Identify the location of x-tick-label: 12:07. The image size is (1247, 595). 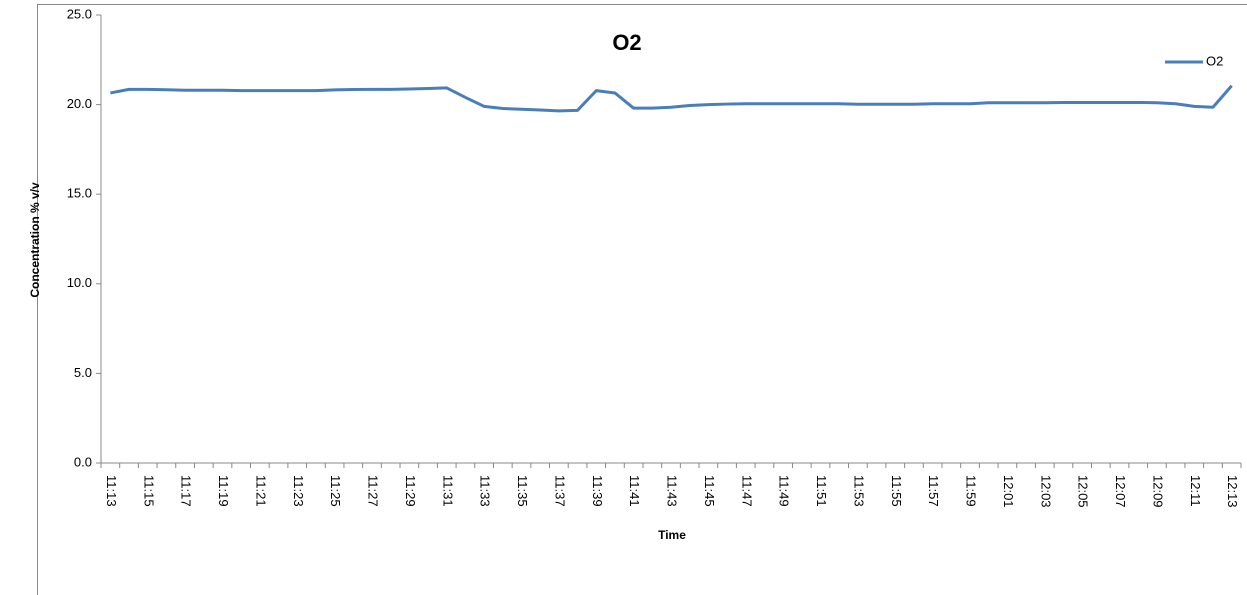
(1120, 491).